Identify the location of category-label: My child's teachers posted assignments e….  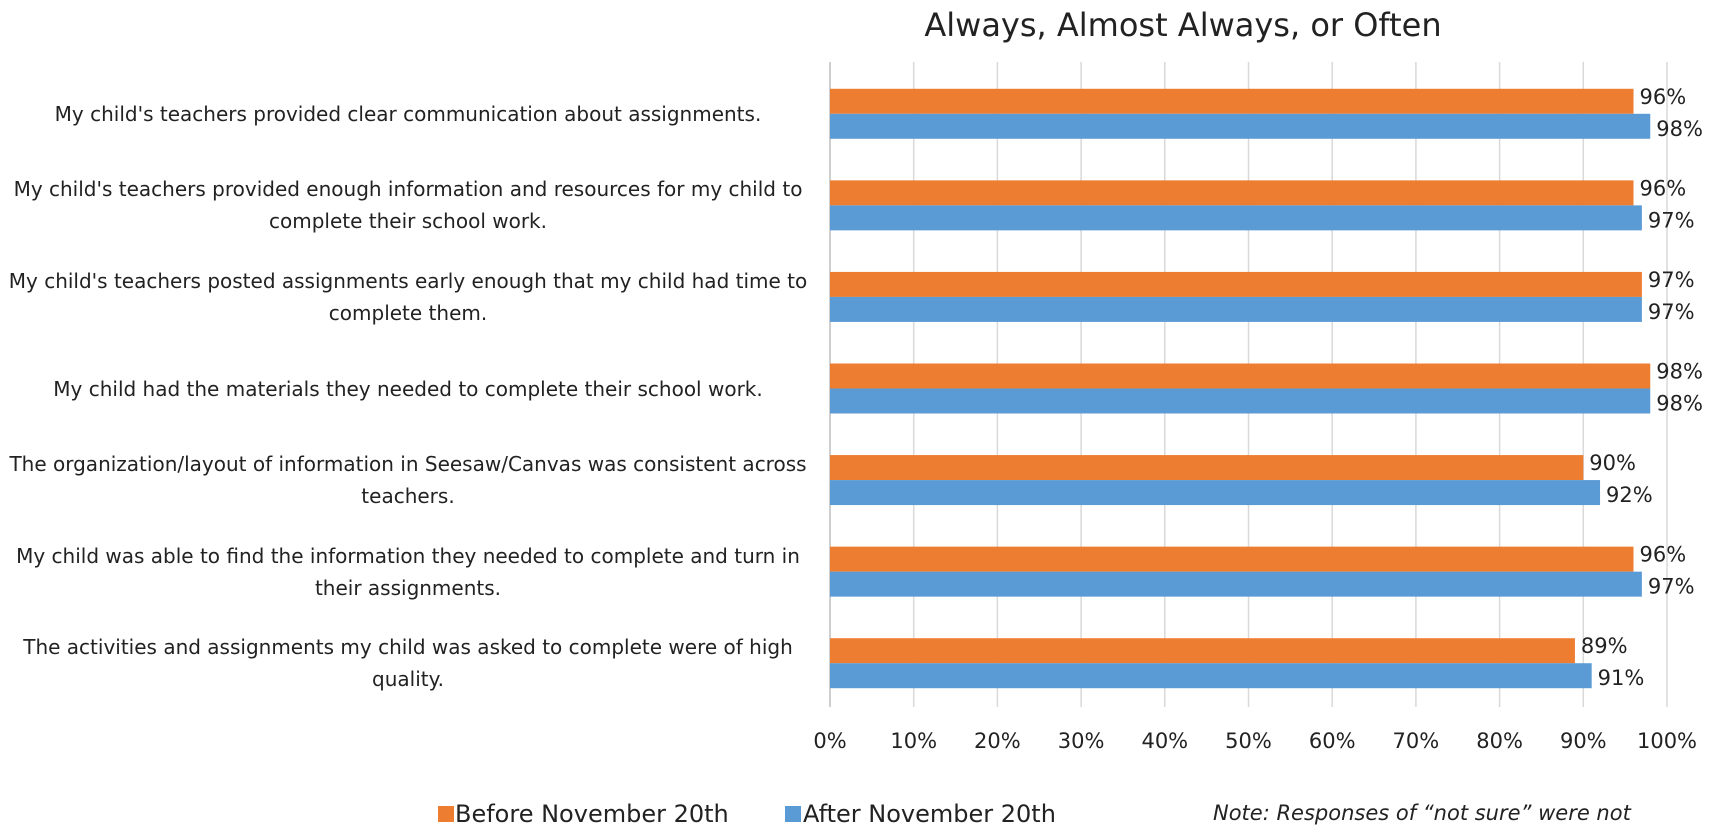
(408, 296).